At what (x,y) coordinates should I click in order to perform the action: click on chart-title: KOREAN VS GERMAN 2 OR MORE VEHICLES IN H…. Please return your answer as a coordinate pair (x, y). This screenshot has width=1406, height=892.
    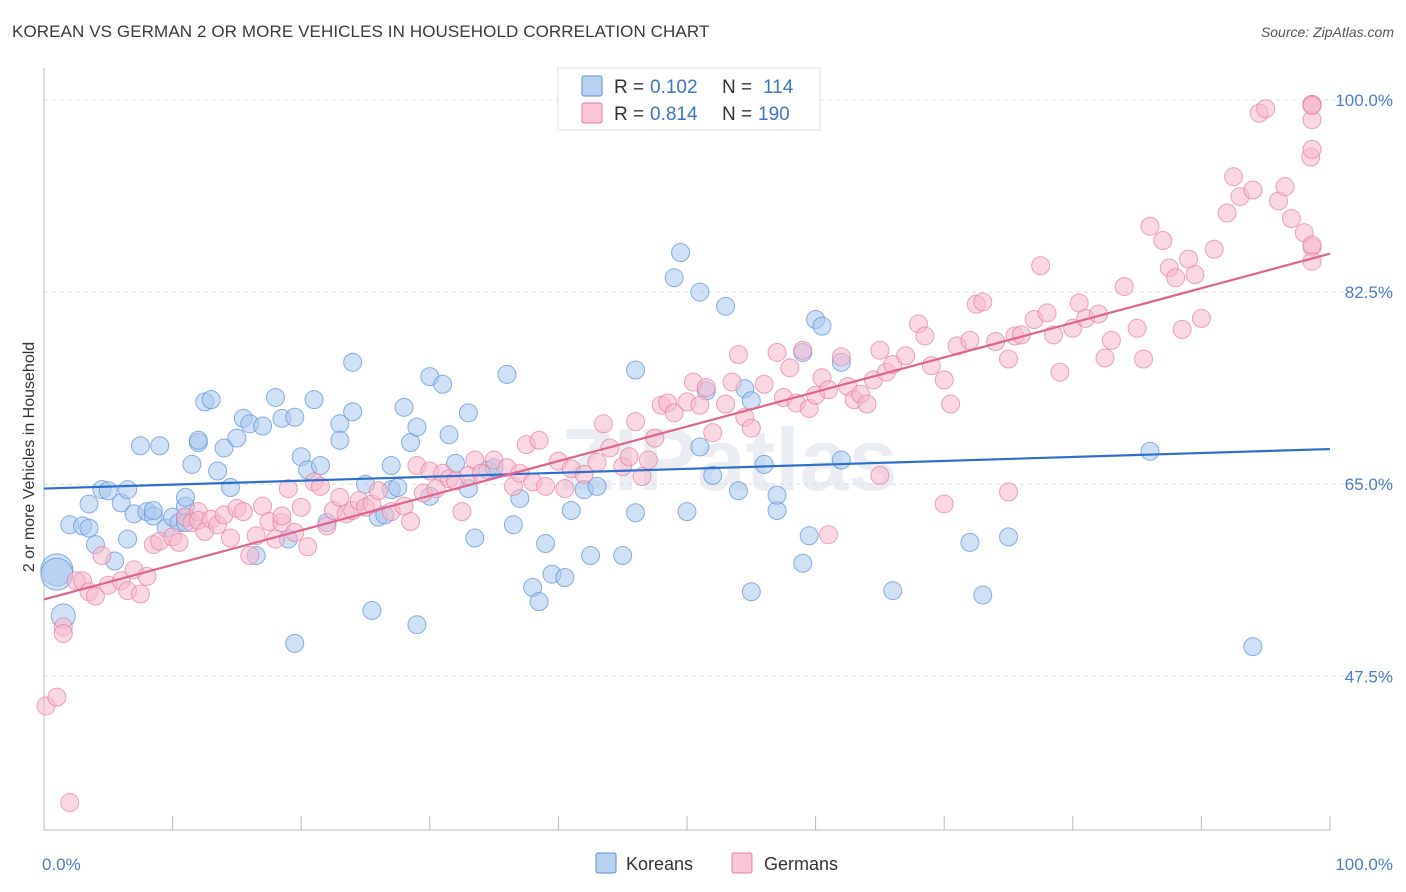
    Looking at the image, I should click on (361, 31).